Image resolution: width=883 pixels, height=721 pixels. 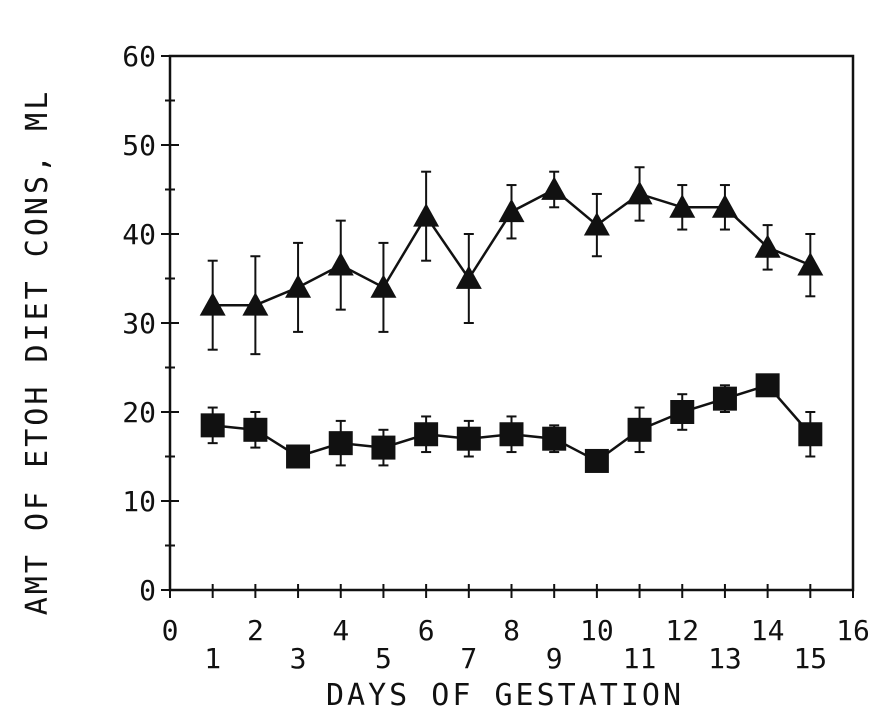 What do you see at coordinates (37, 352) in the screenshot?
I see `y-axis-label: AMT OF ETOH DIET CONS, ML` at bounding box center [37, 352].